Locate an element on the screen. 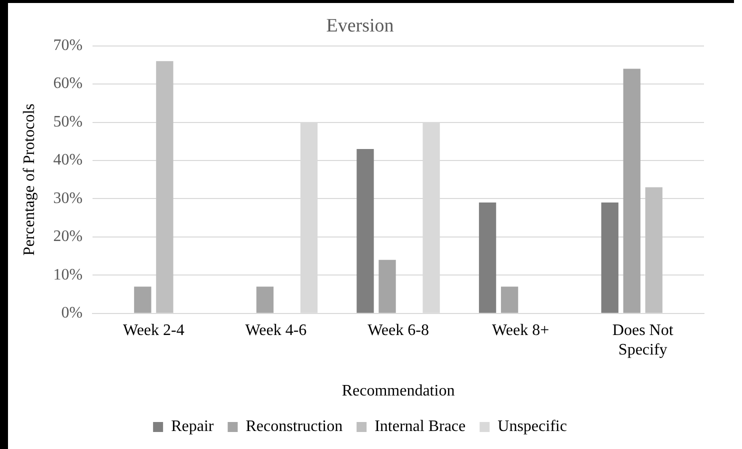 The height and width of the screenshot is (449, 742). legend-label: Unspecific is located at coordinates (532, 427).